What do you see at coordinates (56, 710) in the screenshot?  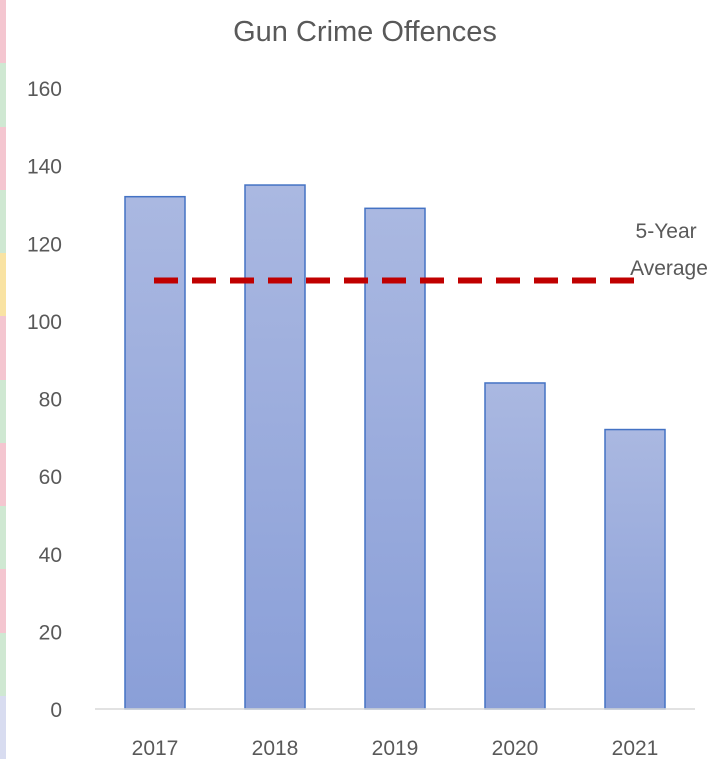 I see `y-tick-label: 0` at bounding box center [56, 710].